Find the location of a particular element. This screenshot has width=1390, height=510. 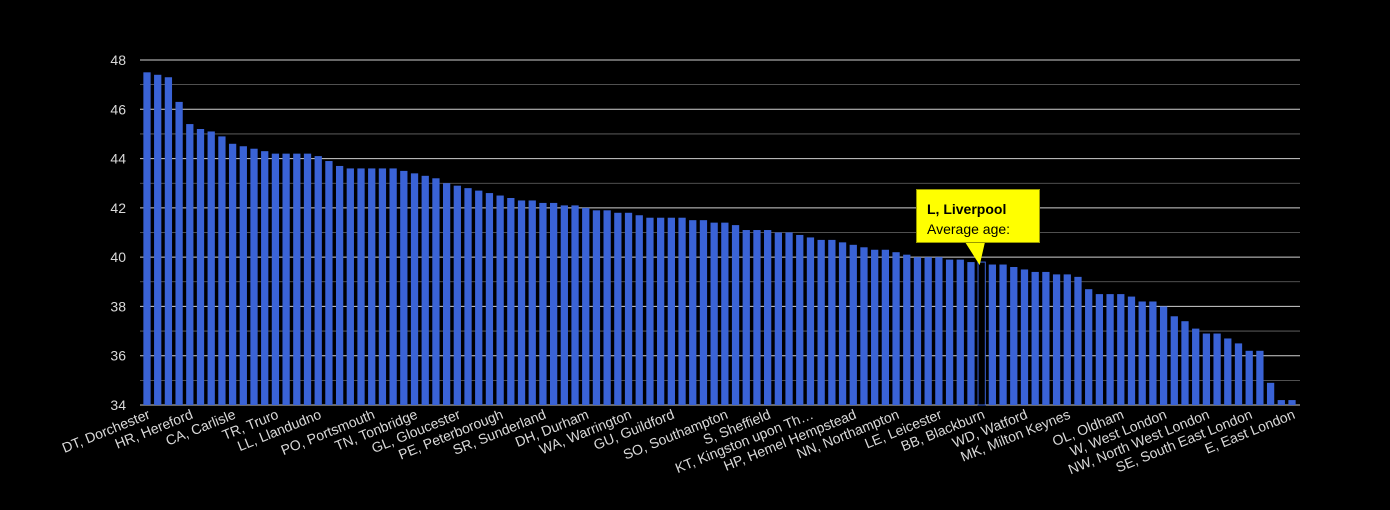

tooltip-title: L, Liverpool is located at coordinates (967, 209).